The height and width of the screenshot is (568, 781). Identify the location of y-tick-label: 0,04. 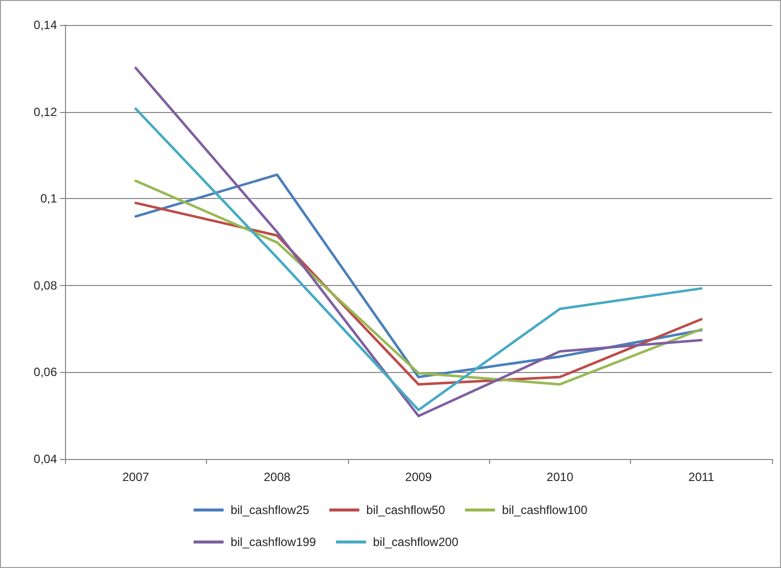
(46, 459).